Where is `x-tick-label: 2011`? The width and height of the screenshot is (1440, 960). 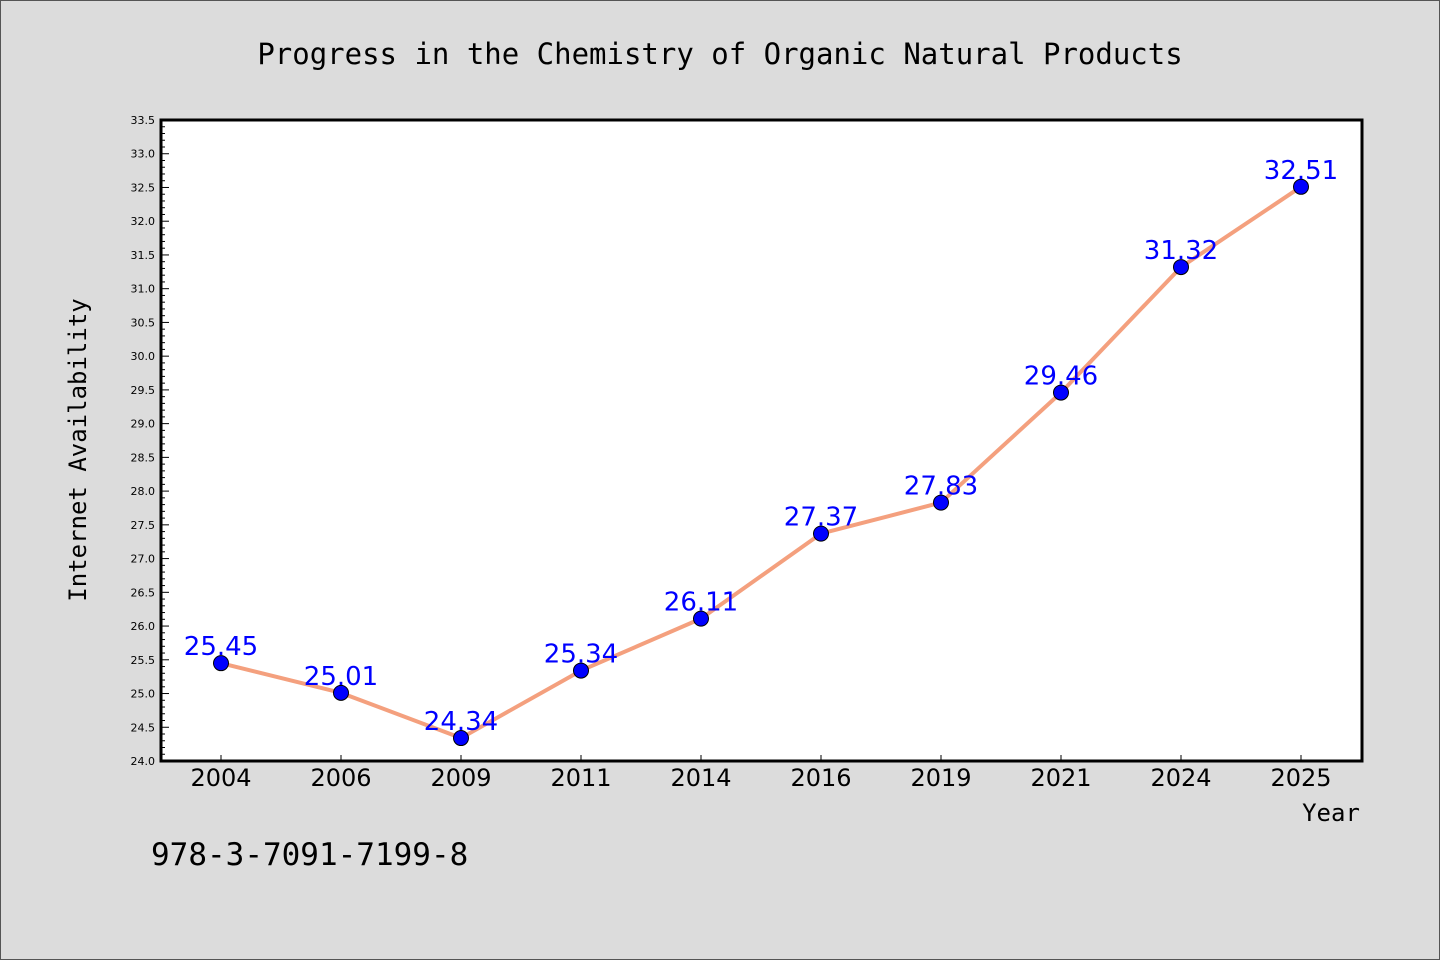 x-tick-label: 2011 is located at coordinates (580, 778).